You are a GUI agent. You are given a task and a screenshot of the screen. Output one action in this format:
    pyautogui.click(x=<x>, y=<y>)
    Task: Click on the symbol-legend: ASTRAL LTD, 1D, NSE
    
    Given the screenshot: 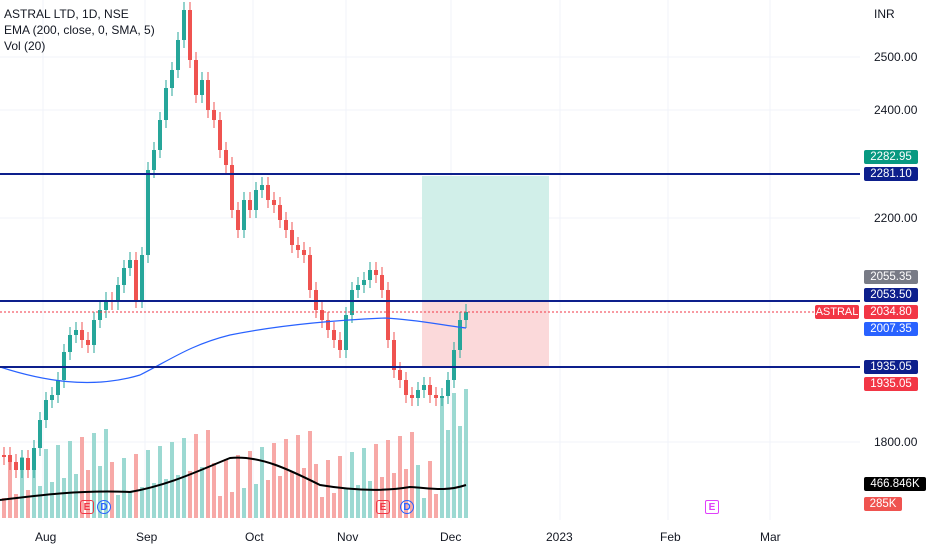 What is the action you would take?
    pyautogui.click(x=66, y=14)
    